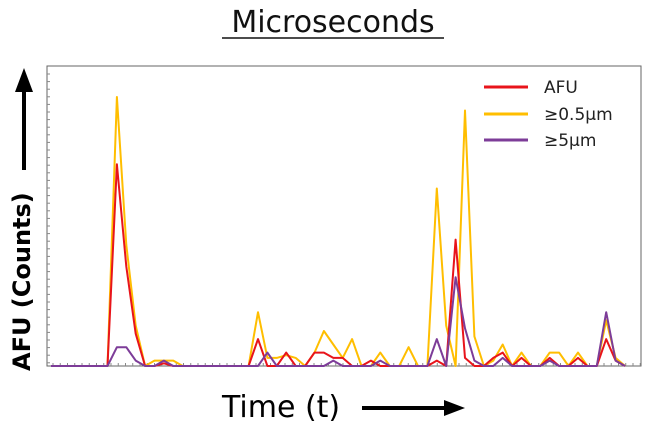  What do you see at coordinates (332, 22) in the screenshot?
I see `chart-title: Microseconds` at bounding box center [332, 22].